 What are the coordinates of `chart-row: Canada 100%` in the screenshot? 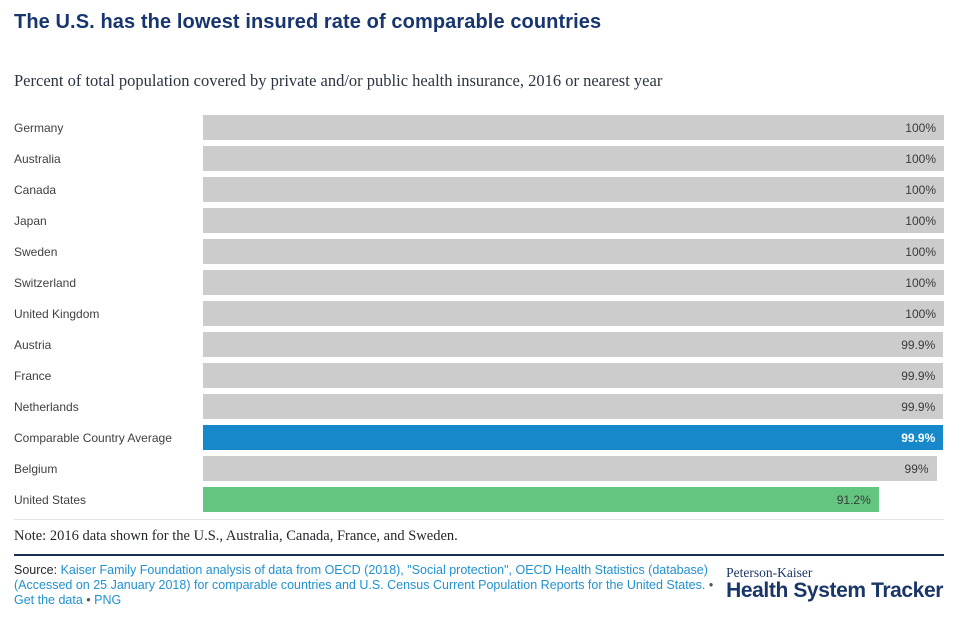 It's located at (479, 189).